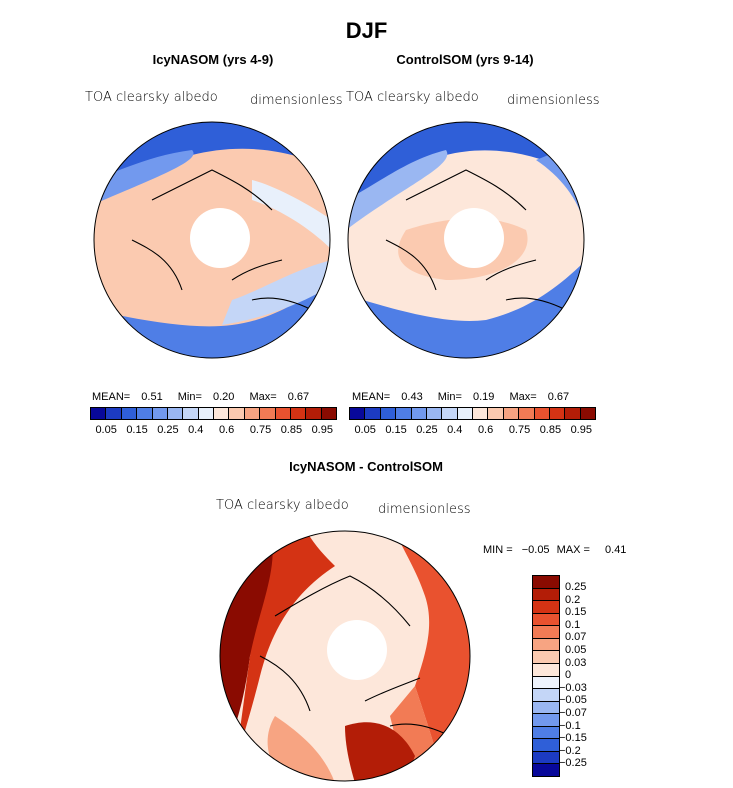 The image size is (733, 788). I want to click on variable-label-icynasom: TOA clearsky albedo, so click(151, 97).